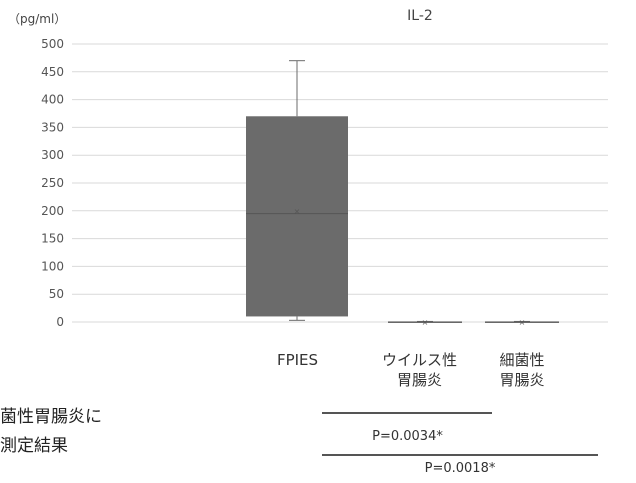 The height and width of the screenshot is (483, 636). Describe the element at coordinates (52, 72) in the screenshot. I see `y-tick-label: 450` at that location.